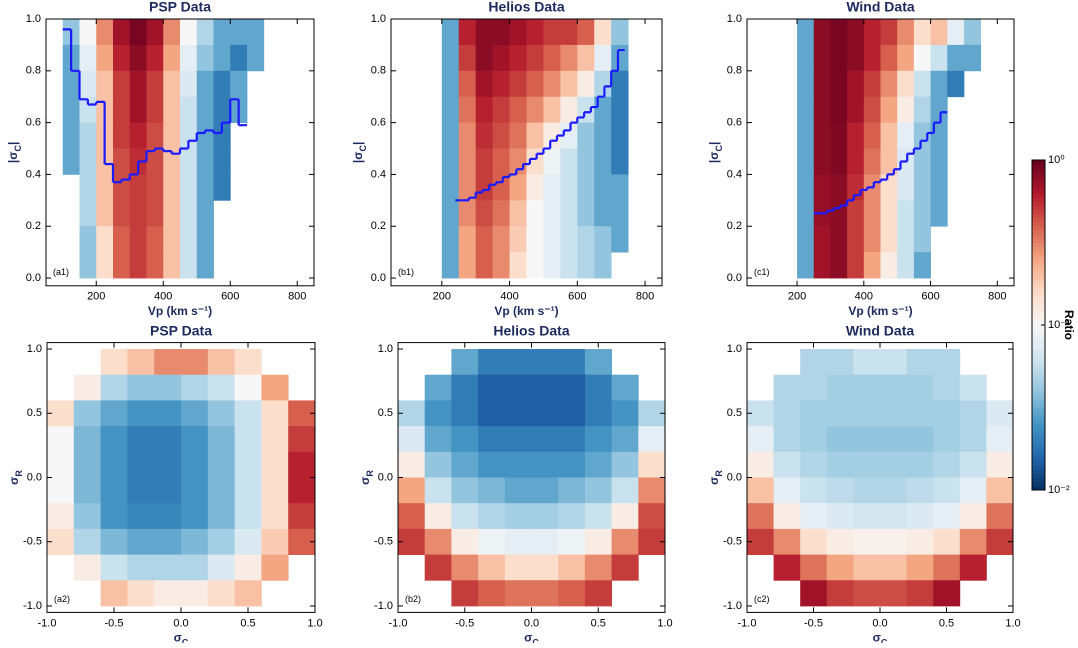 The image size is (1078, 648). I want to click on x-tick-label: 600, so click(230, 297).